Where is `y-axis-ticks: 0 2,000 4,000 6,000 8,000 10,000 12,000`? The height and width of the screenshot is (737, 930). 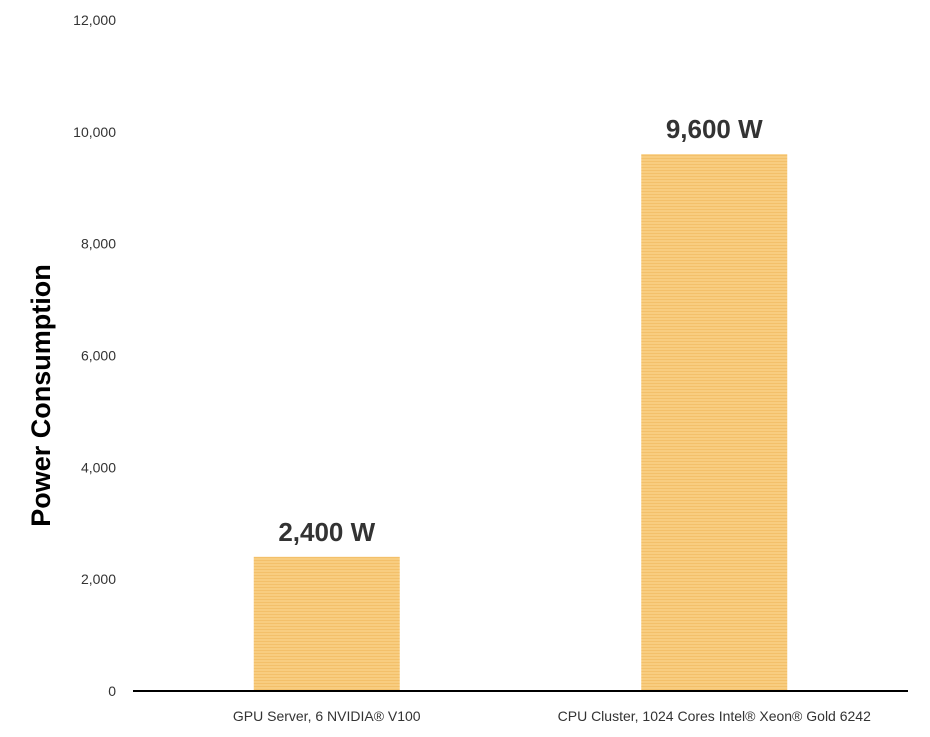 y-axis-ticks: 0 2,000 4,000 6,000 8,000 10,000 12,000 is located at coordinates (94, 355).